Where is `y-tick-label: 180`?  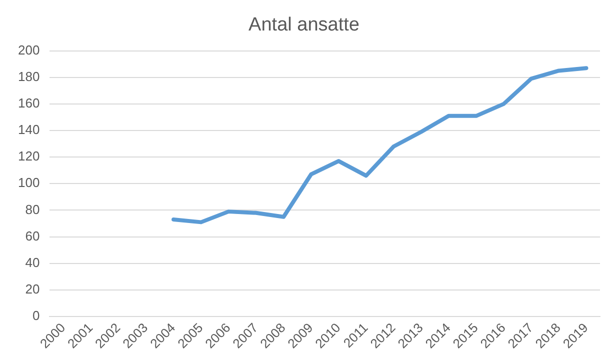
y-tick-label: 180 is located at coordinates (29, 76).